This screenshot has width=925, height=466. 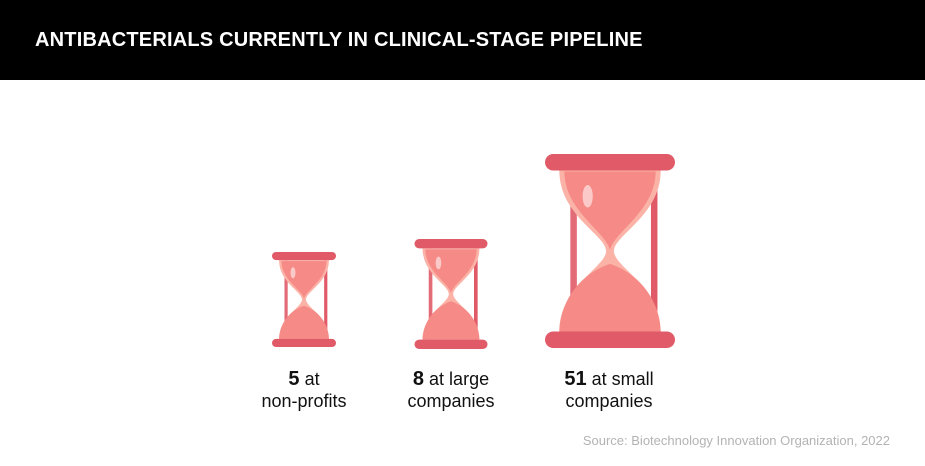 I want to click on item-text: at small, so click(x=622, y=379).